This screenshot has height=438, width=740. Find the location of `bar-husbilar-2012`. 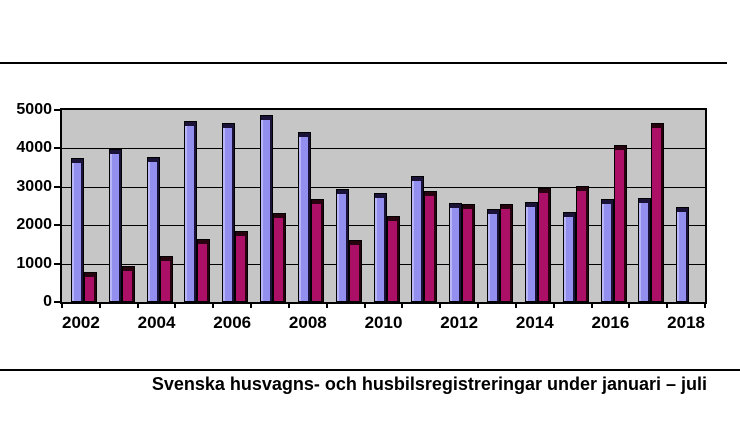

bar-husbilar-2012 is located at coordinates (469, 253).